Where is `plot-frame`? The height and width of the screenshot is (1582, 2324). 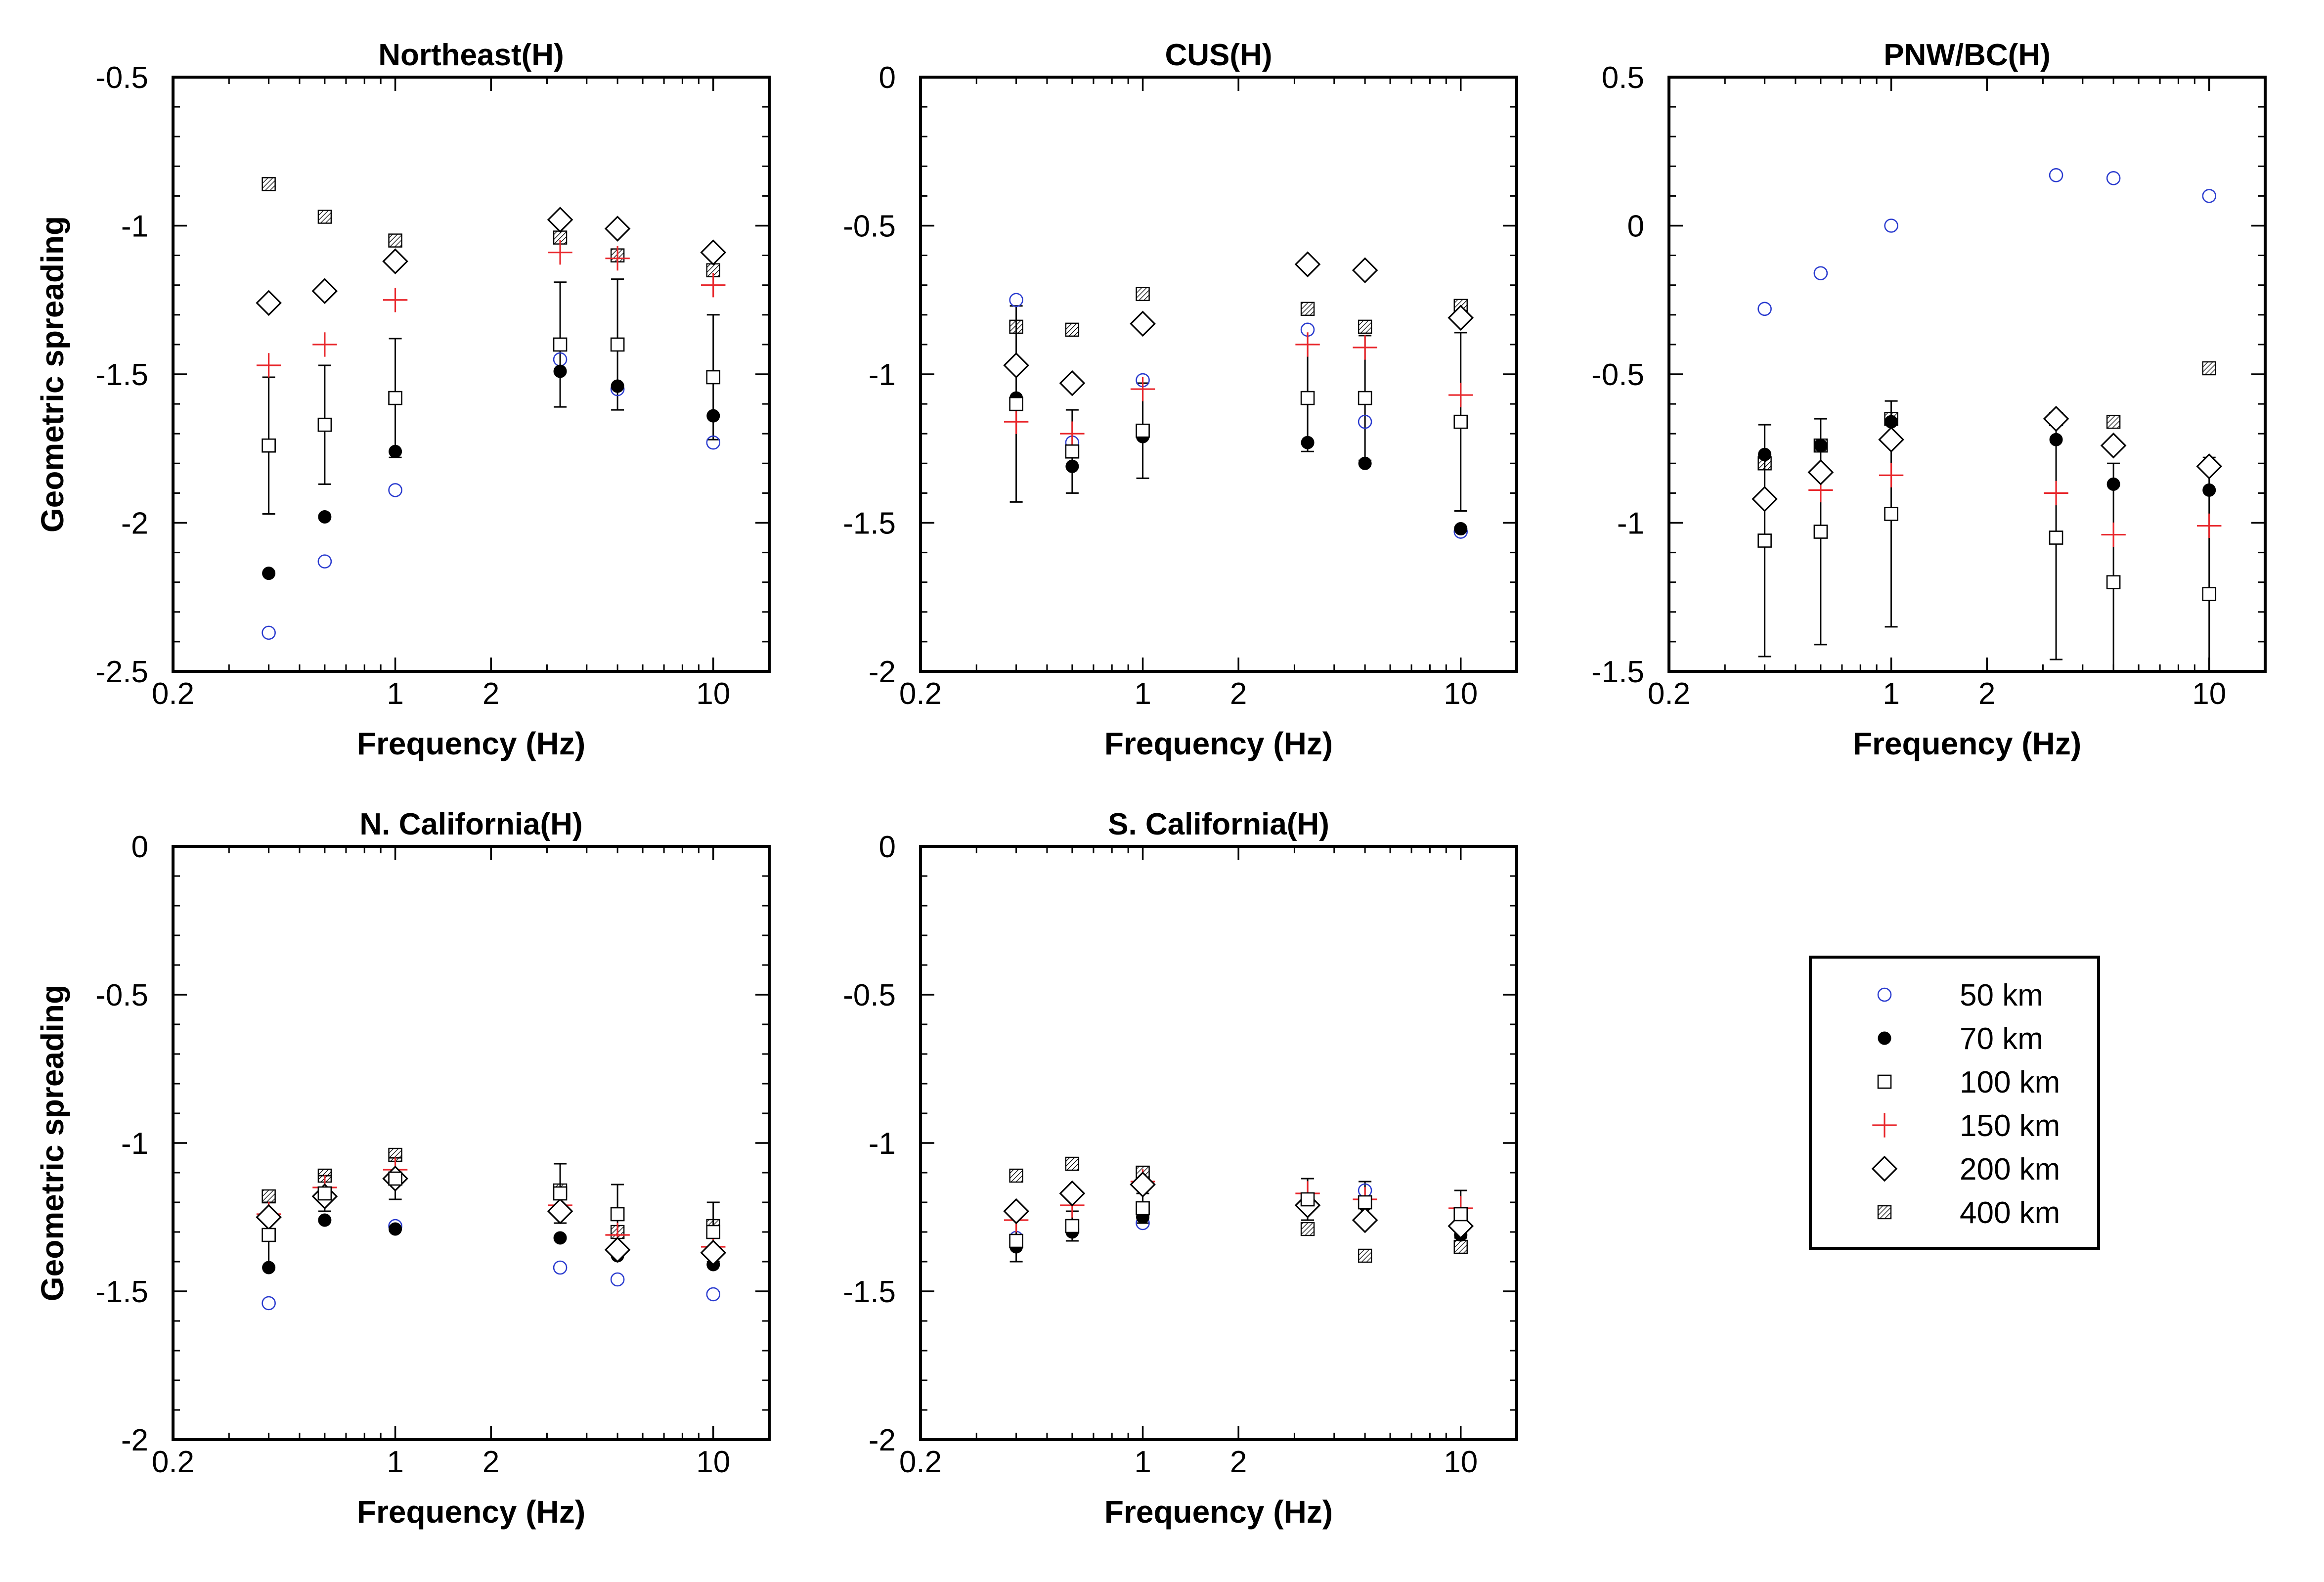 plot-frame is located at coordinates (471, 374).